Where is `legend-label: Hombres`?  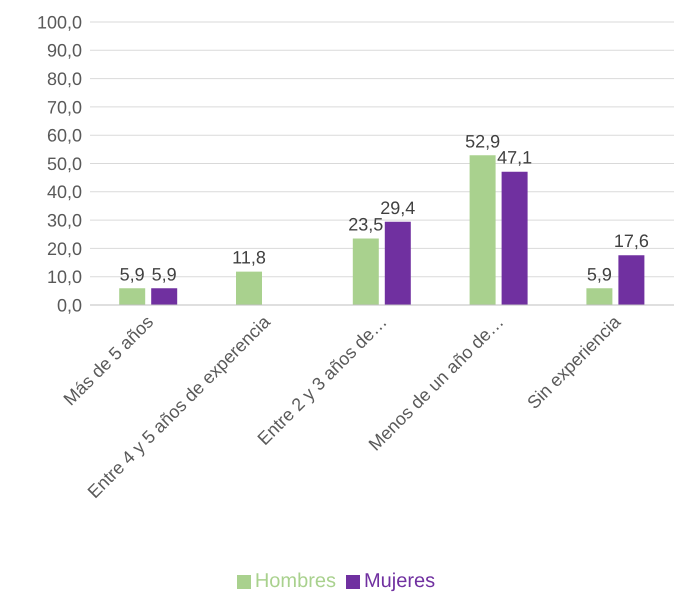
legend-label: Hombres is located at coordinates (295, 581).